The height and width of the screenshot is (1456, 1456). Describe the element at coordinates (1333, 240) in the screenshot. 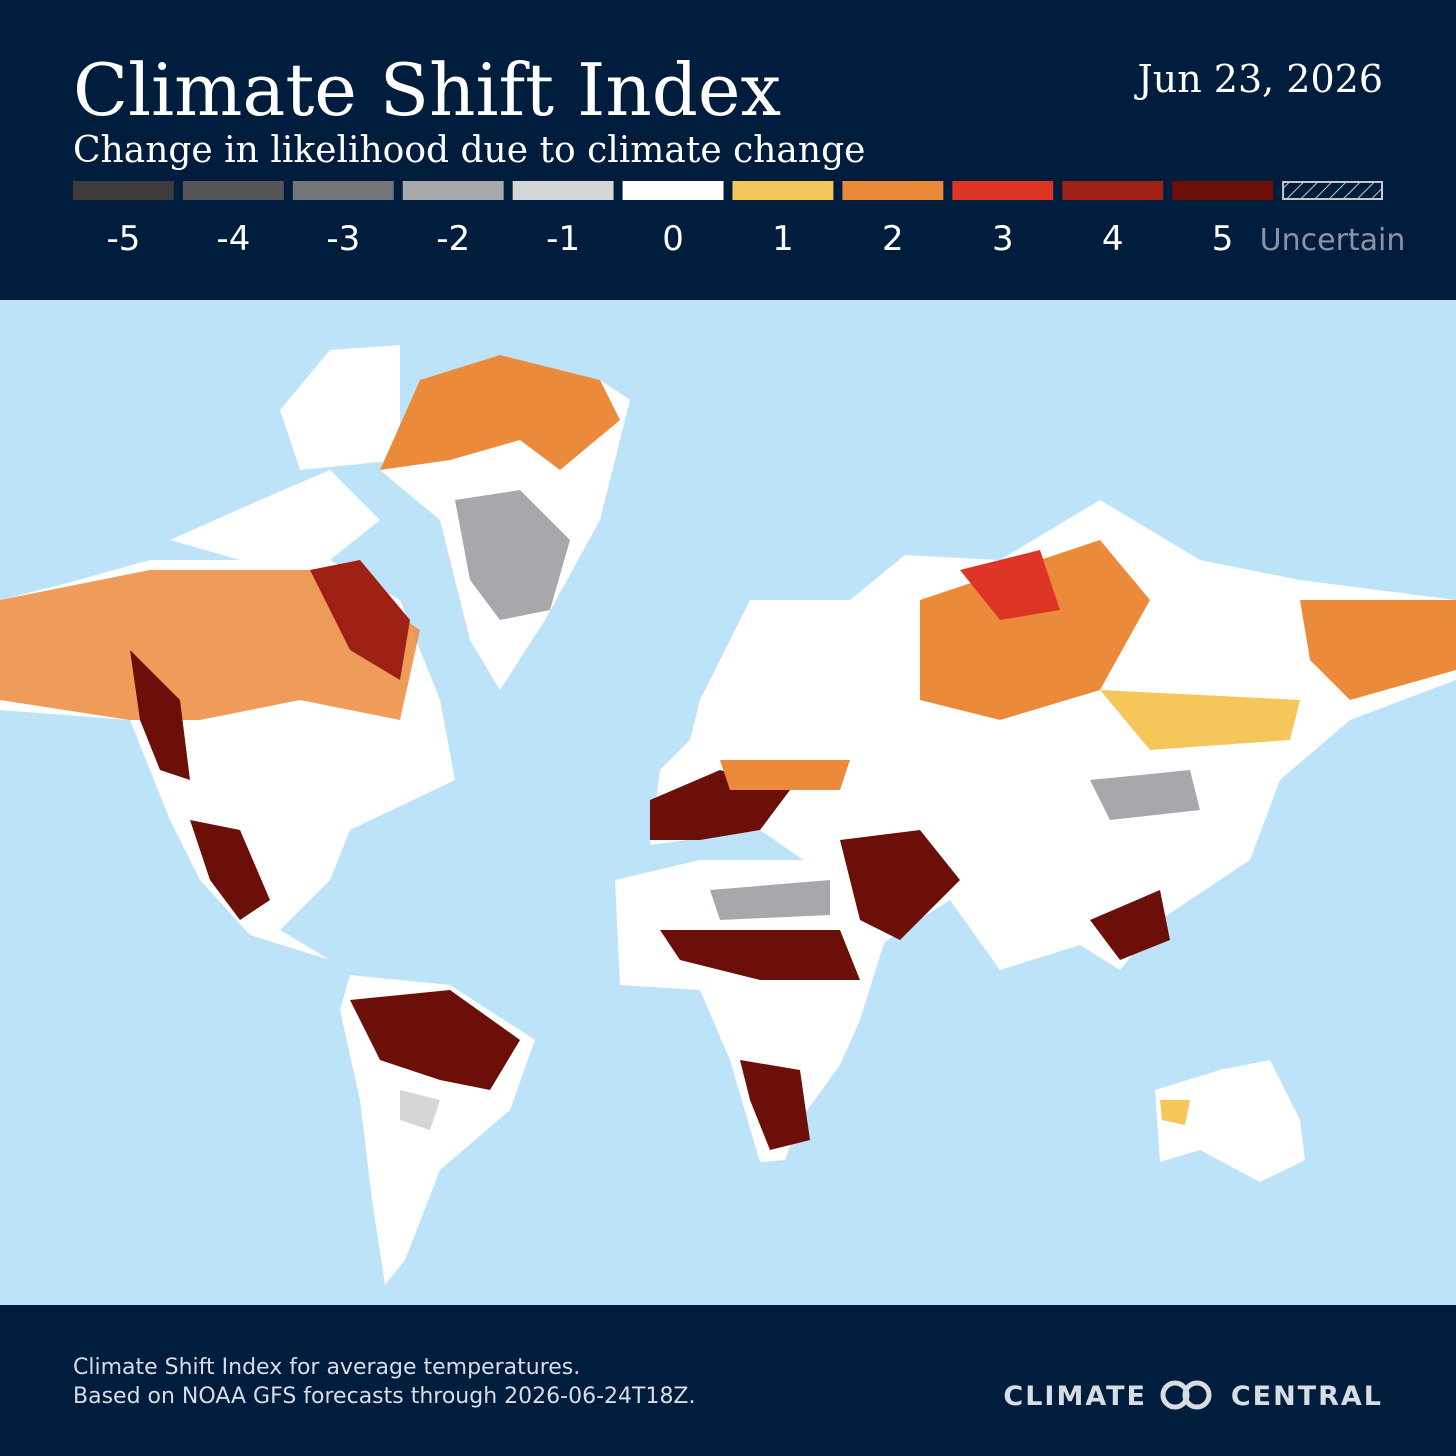

I see `legend-label: Uncertain` at that location.